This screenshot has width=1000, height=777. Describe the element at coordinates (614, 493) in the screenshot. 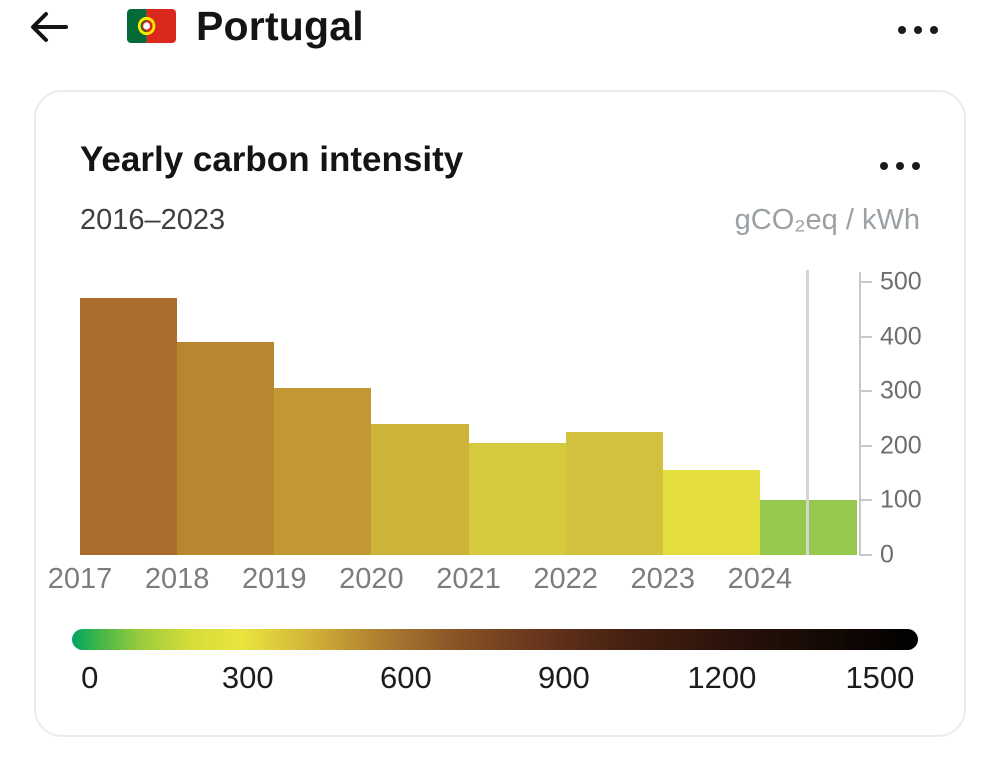

I see `chart-bar-2021` at that location.